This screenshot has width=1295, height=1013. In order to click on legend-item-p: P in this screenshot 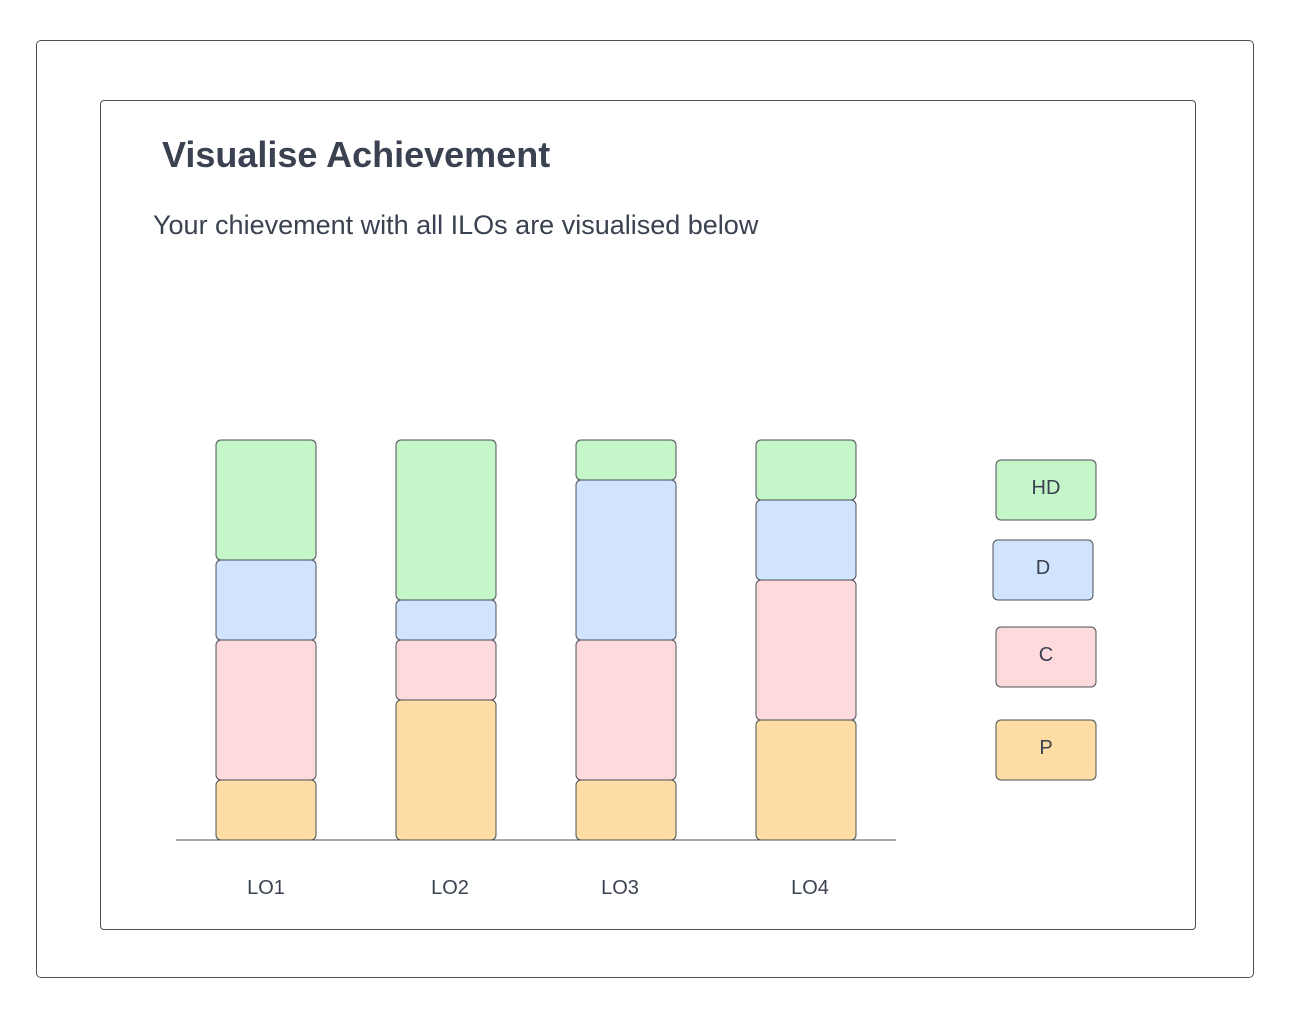, I will do `click(1046, 750)`.